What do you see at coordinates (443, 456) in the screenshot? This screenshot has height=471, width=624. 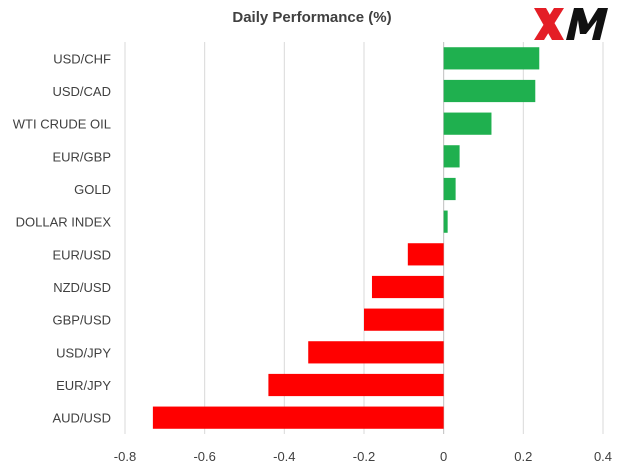 I see `x-tick-label: 0` at bounding box center [443, 456].